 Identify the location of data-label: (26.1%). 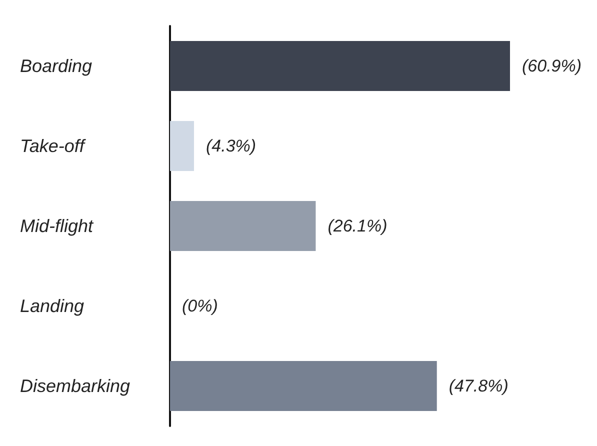
(358, 226).